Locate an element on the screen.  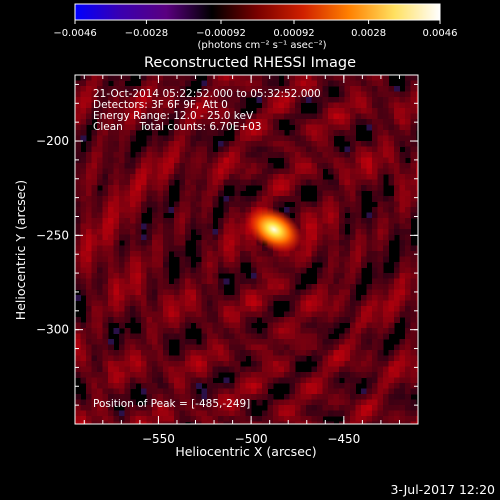
y-tick-label: −200 is located at coordinates (52, 141).